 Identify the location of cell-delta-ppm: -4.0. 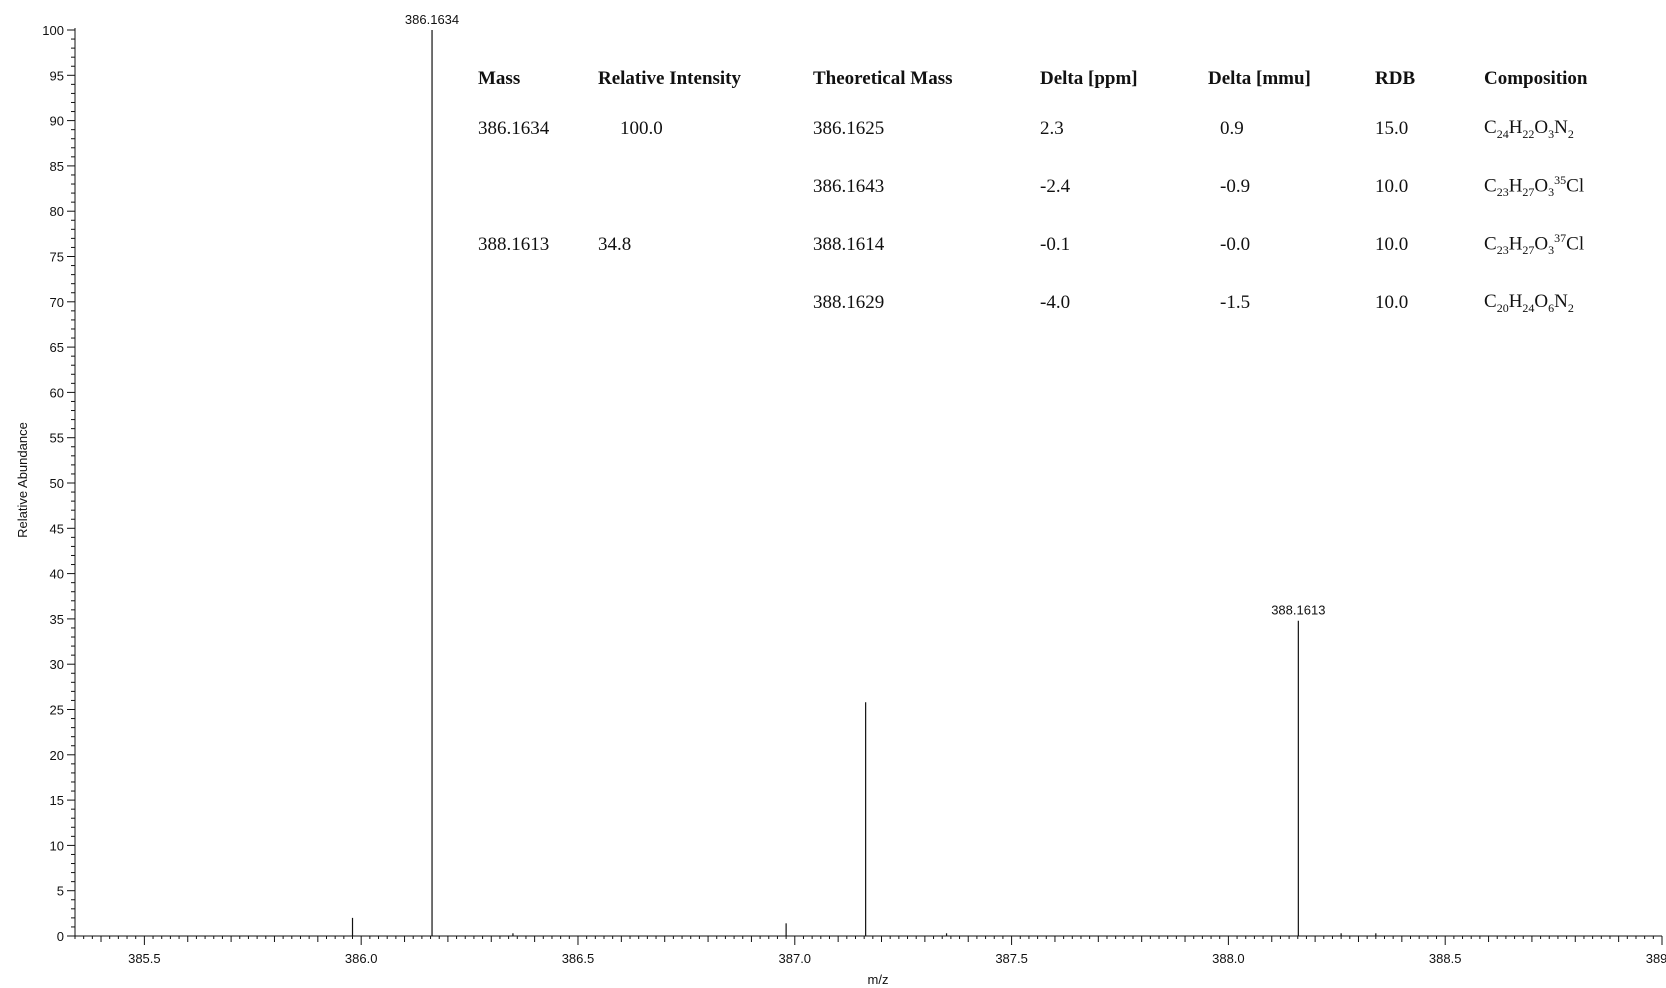
(1055, 302).